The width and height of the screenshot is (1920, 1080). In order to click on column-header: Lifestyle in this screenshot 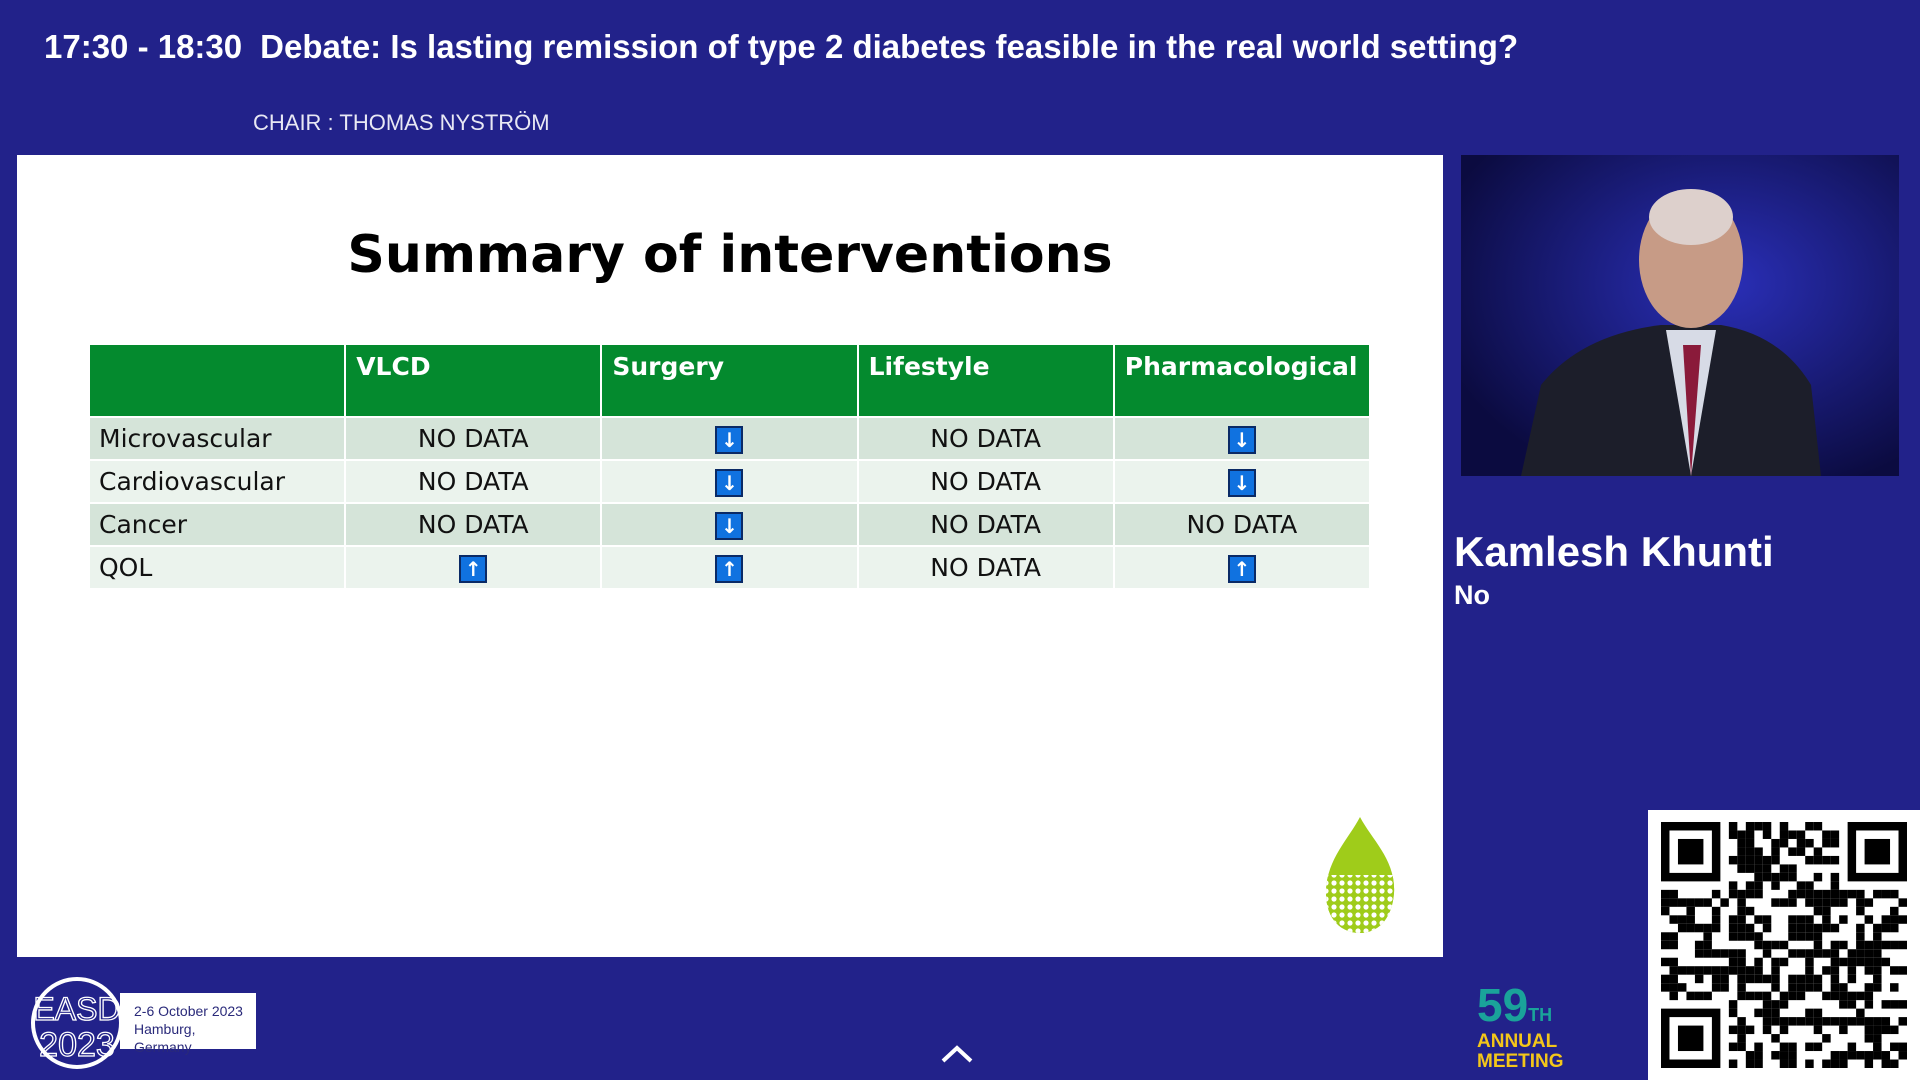, I will do `click(985, 380)`.